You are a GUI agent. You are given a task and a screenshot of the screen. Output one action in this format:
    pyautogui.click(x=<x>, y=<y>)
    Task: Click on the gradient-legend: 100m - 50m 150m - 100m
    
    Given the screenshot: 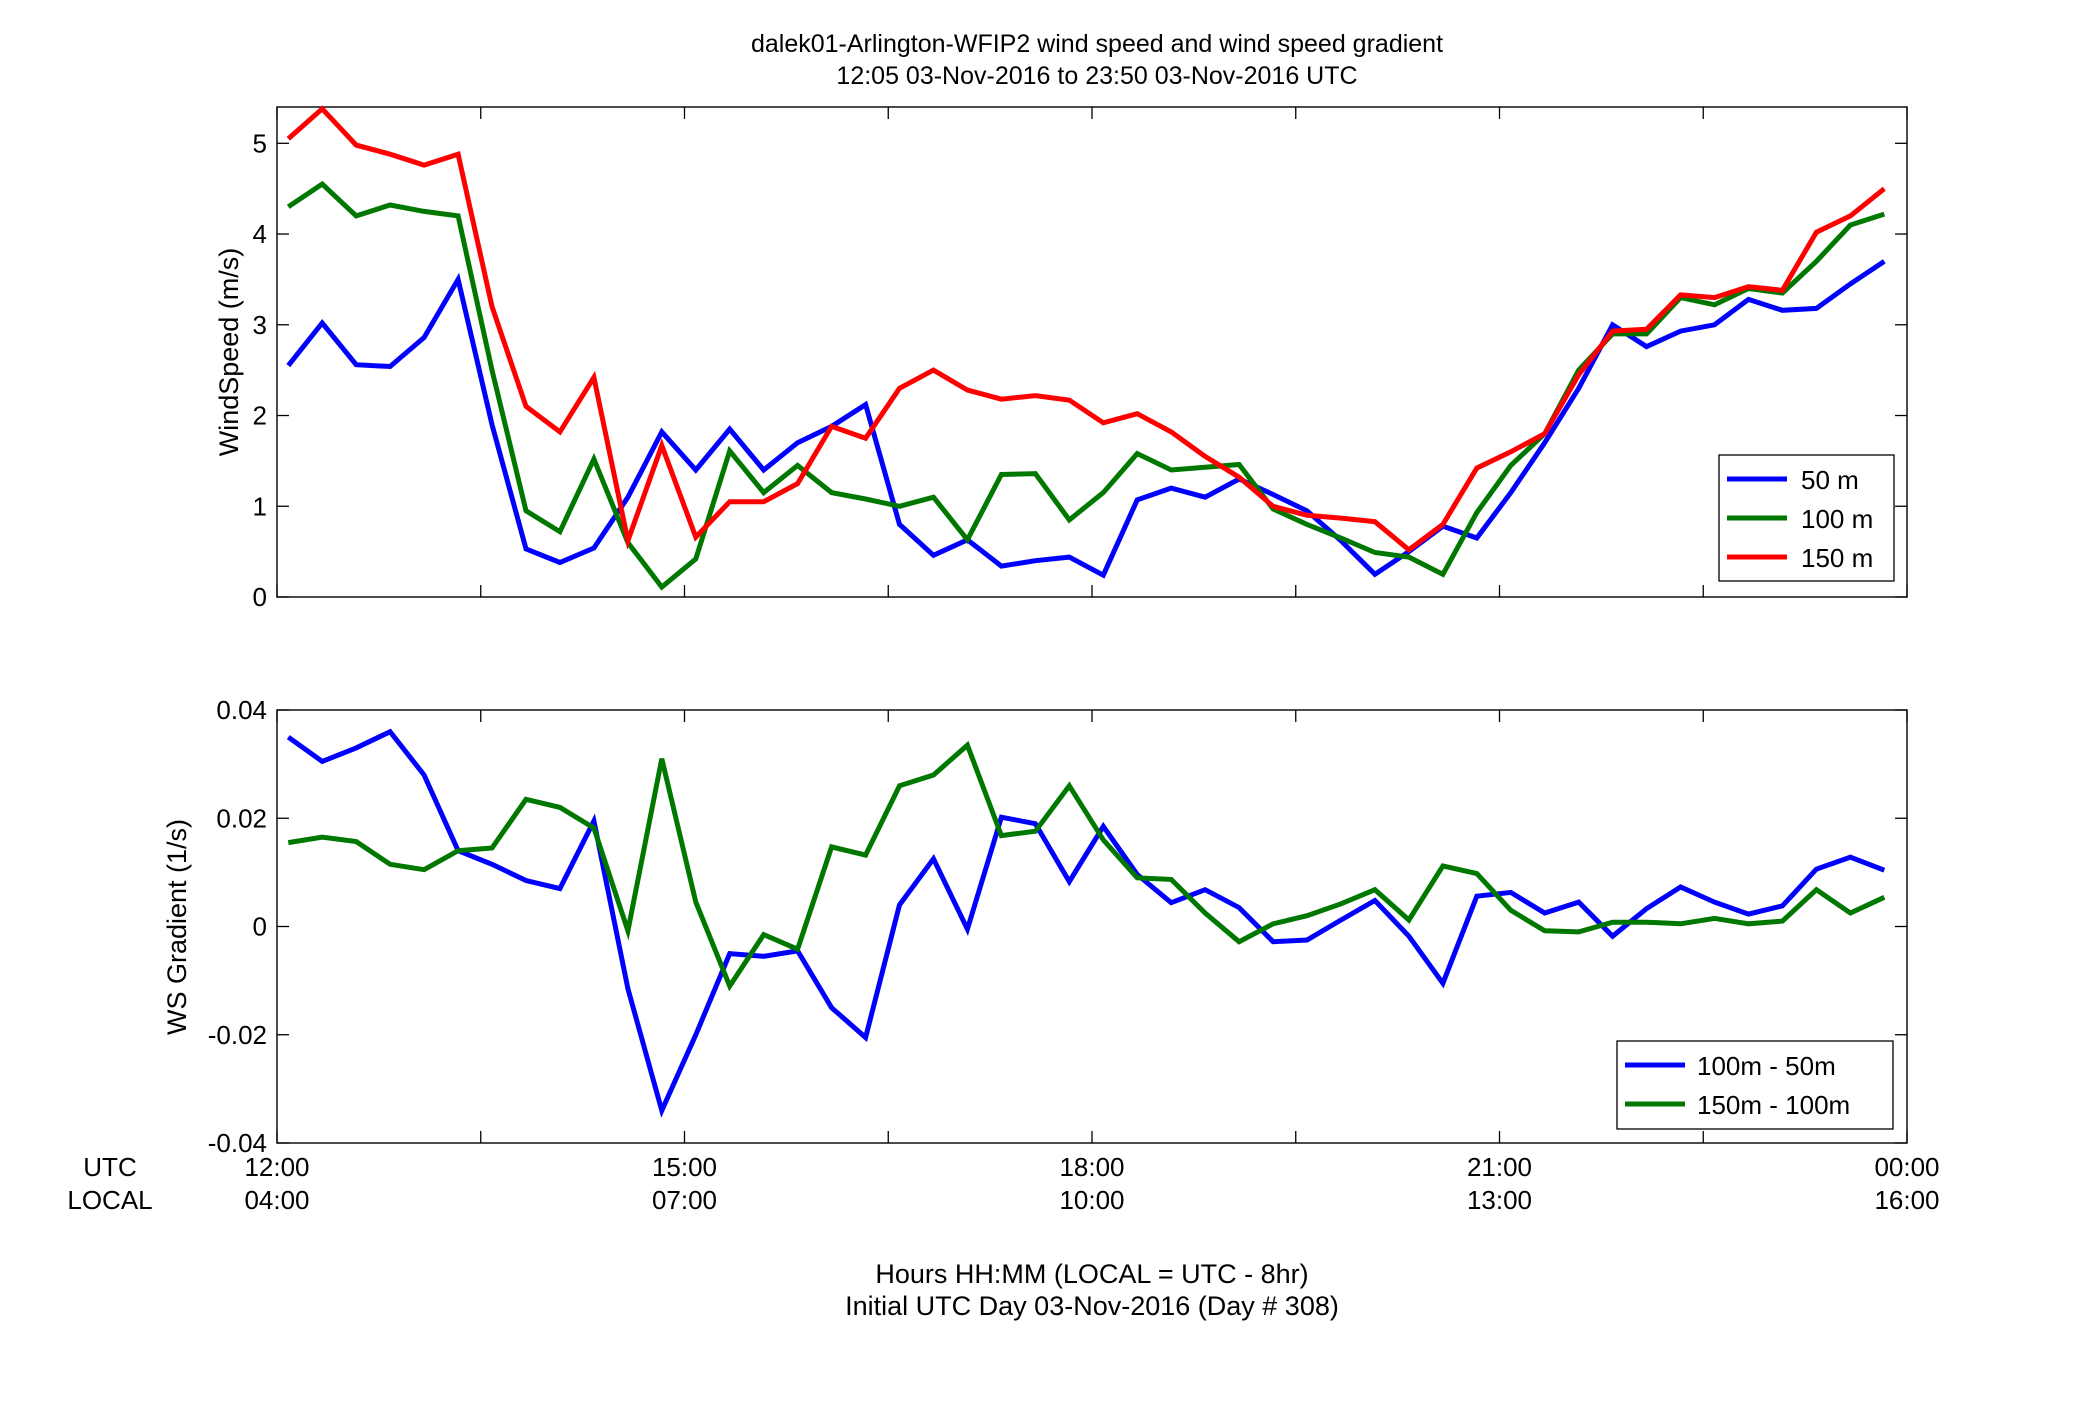 What is the action you would take?
    pyautogui.click(x=1755, y=1085)
    